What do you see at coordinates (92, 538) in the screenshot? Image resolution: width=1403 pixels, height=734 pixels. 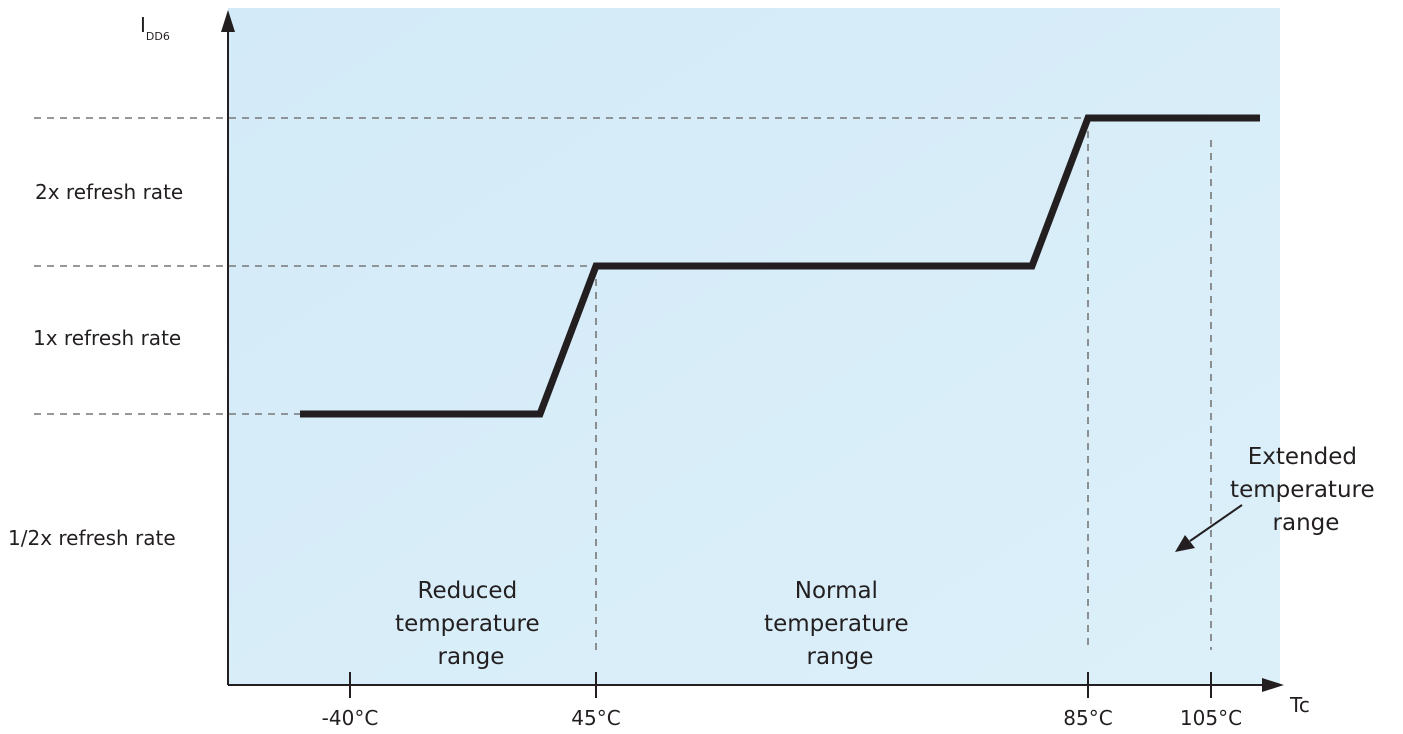 I see `level-label-half: 1/2x refresh rate` at bounding box center [92, 538].